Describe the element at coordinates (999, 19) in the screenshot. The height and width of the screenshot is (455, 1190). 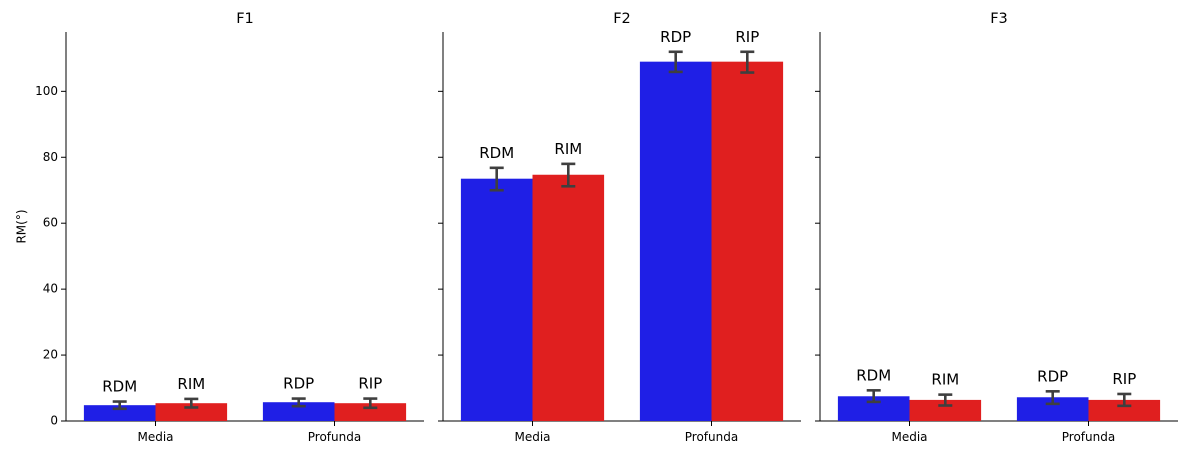
I see `panel-title: F3` at that location.